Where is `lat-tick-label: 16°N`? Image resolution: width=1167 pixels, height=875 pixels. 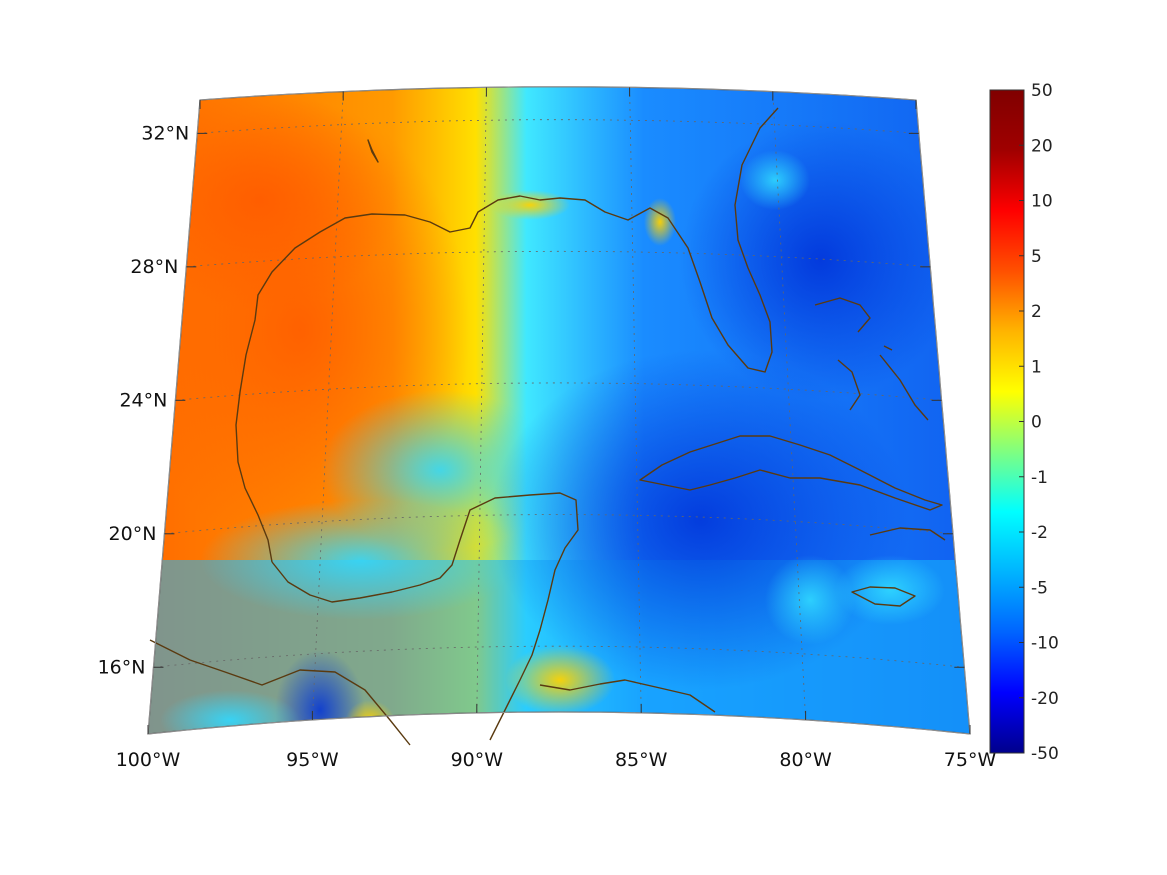 lat-tick-label: 16°N is located at coordinates (122, 667).